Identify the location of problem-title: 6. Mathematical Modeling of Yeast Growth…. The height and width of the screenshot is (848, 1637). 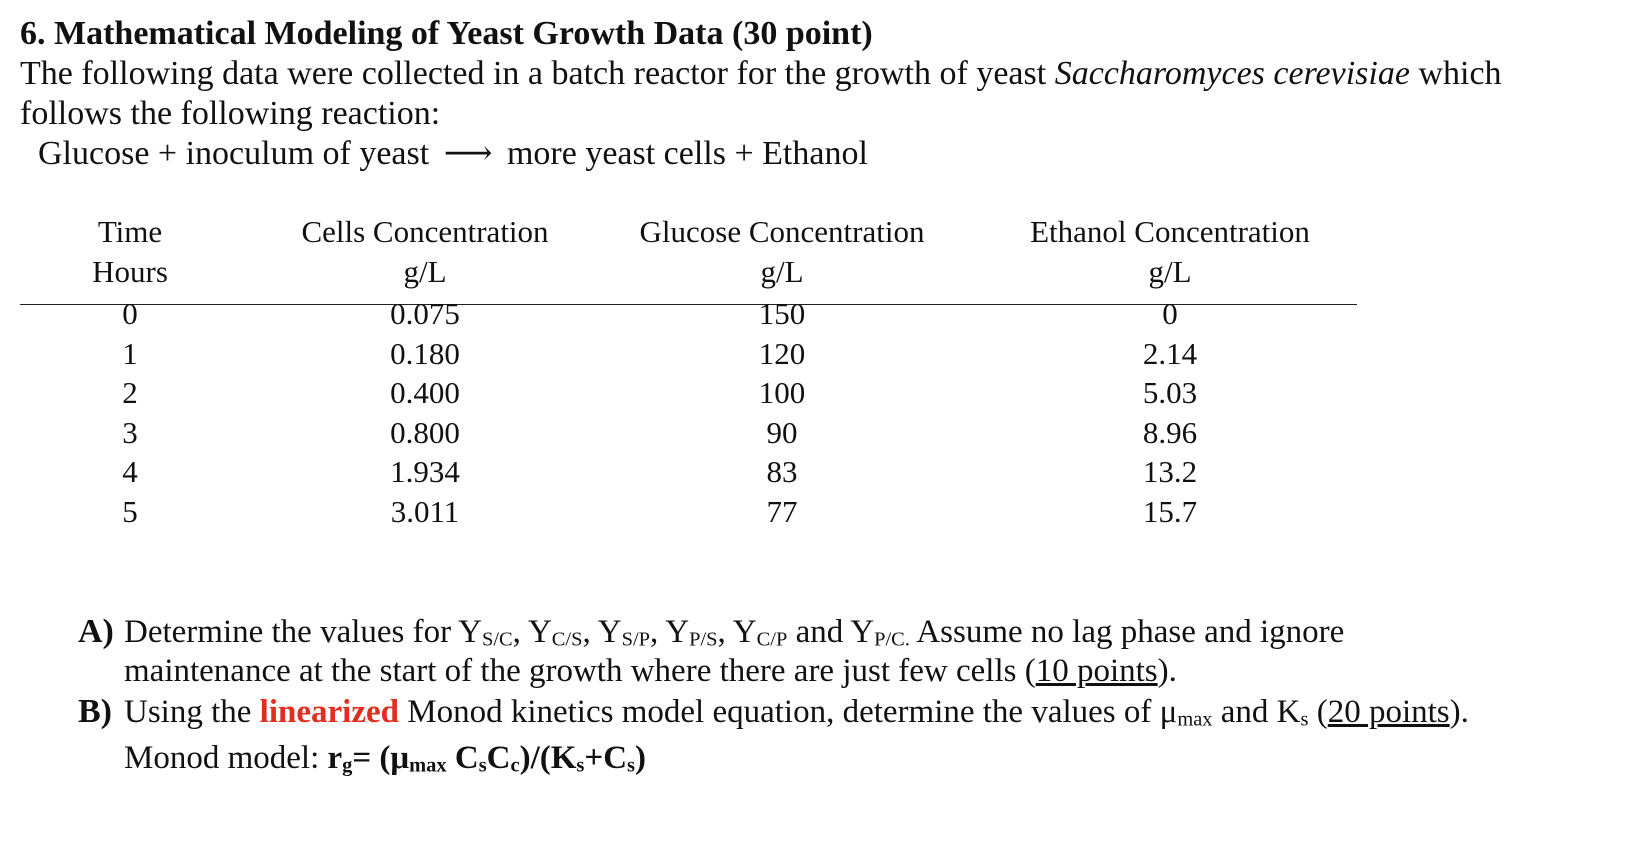
(446, 33).